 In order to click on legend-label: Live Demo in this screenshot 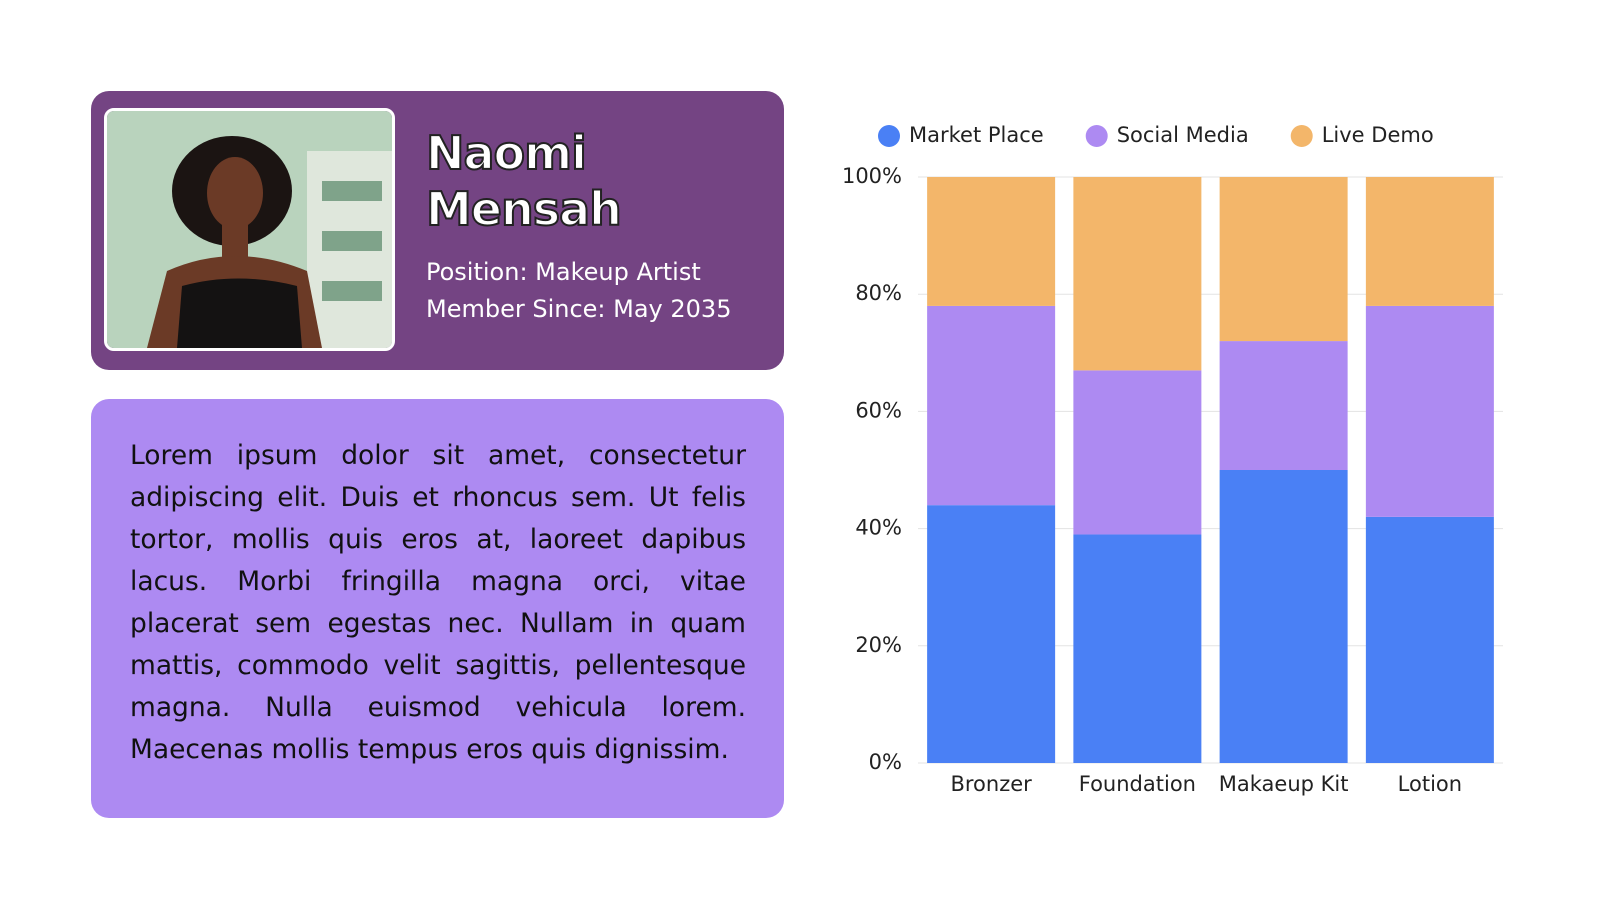, I will do `click(1378, 135)`.